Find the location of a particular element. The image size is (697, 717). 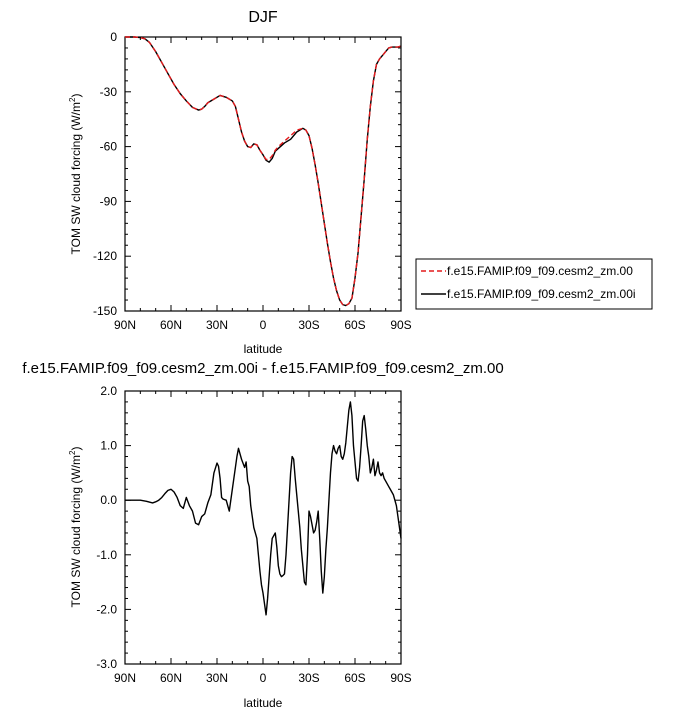

top-y-tick-label: -30 is located at coordinates (109, 92).